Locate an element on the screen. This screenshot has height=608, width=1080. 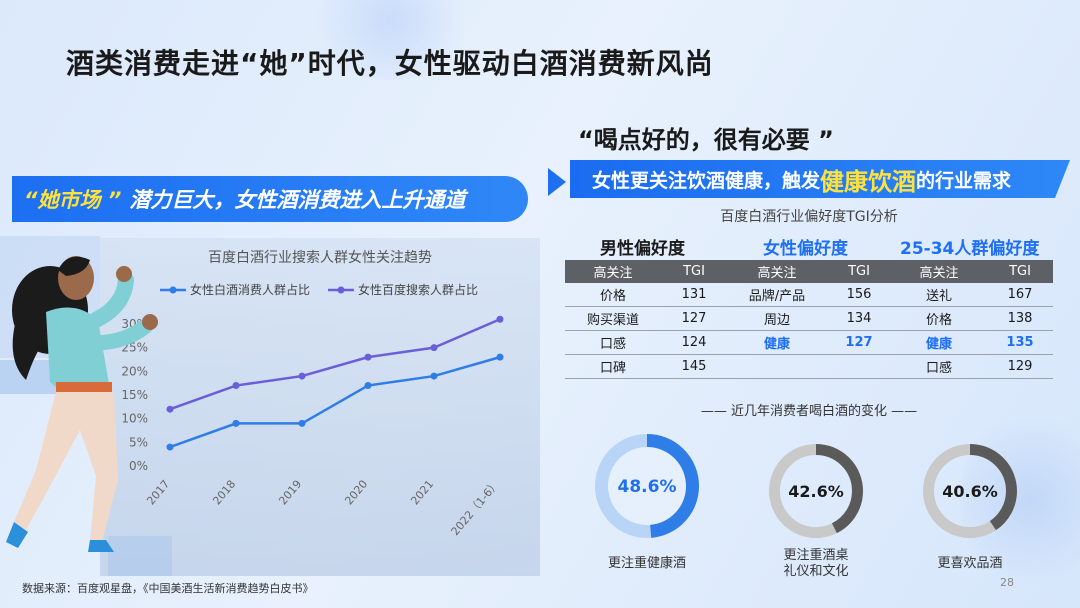
group-heading-male: 男性偏好度 is located at coordinates (642, 249).